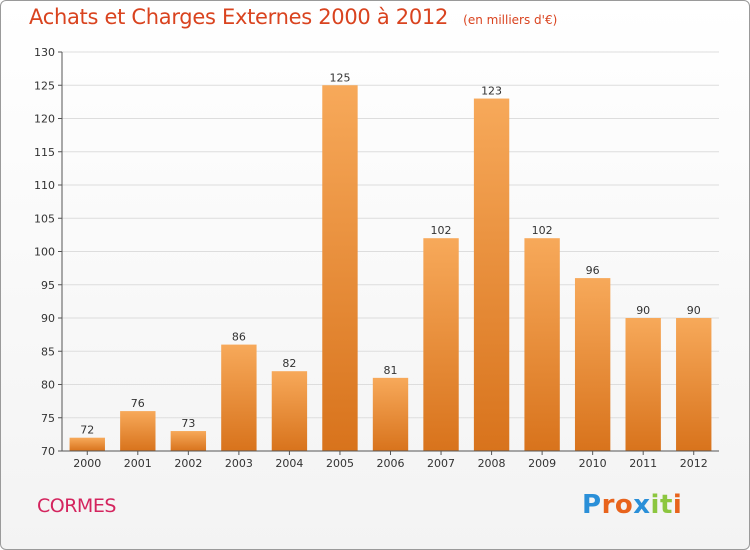  I want to click on bar-2007, so click(441, 344).